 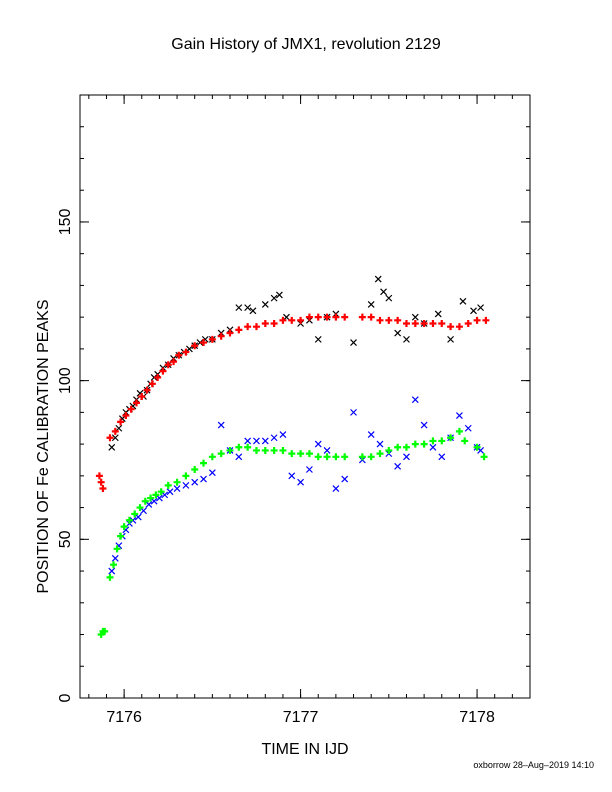 What do you see at coordinates (304, 749) in the screenshot?
I see `x-axis-label: TIME IN IJD` at bounding box center [304, 749].